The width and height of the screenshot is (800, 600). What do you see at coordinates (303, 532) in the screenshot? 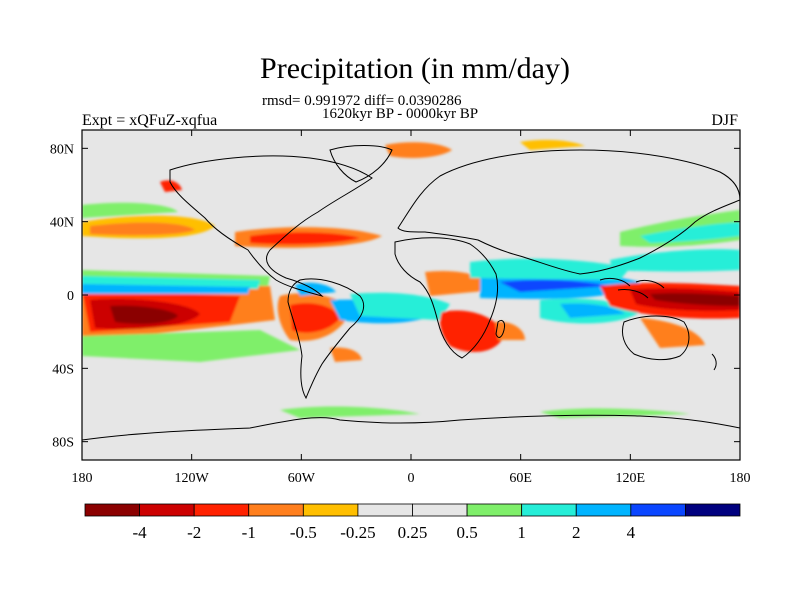
I see `colorbar-label: -0.5` at bounding box center [303, 532].